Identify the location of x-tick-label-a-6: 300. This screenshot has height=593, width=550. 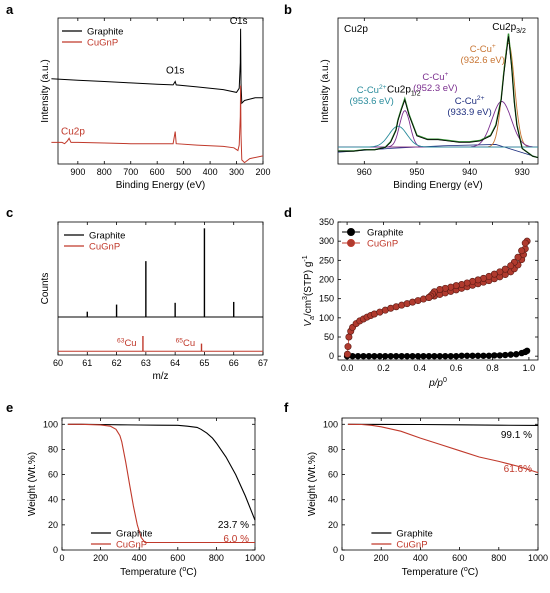
(236, 172).